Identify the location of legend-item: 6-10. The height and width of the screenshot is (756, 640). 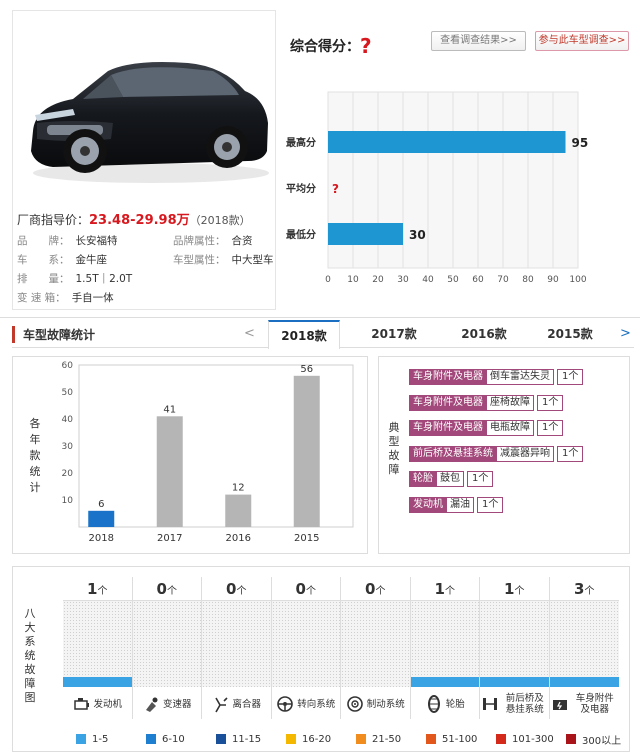
(165, 739).